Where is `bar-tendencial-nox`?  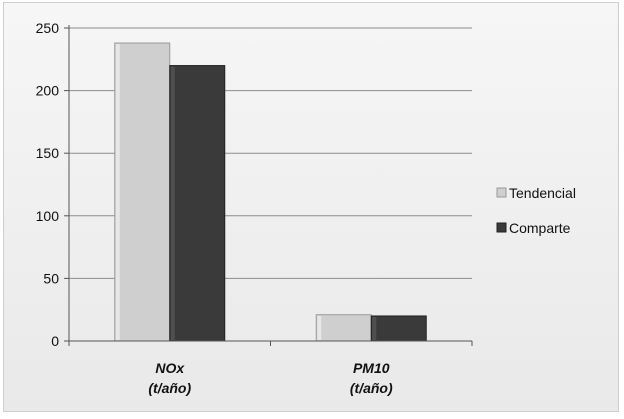
bar-tendencial-nox is located at coordinates (142, 192).